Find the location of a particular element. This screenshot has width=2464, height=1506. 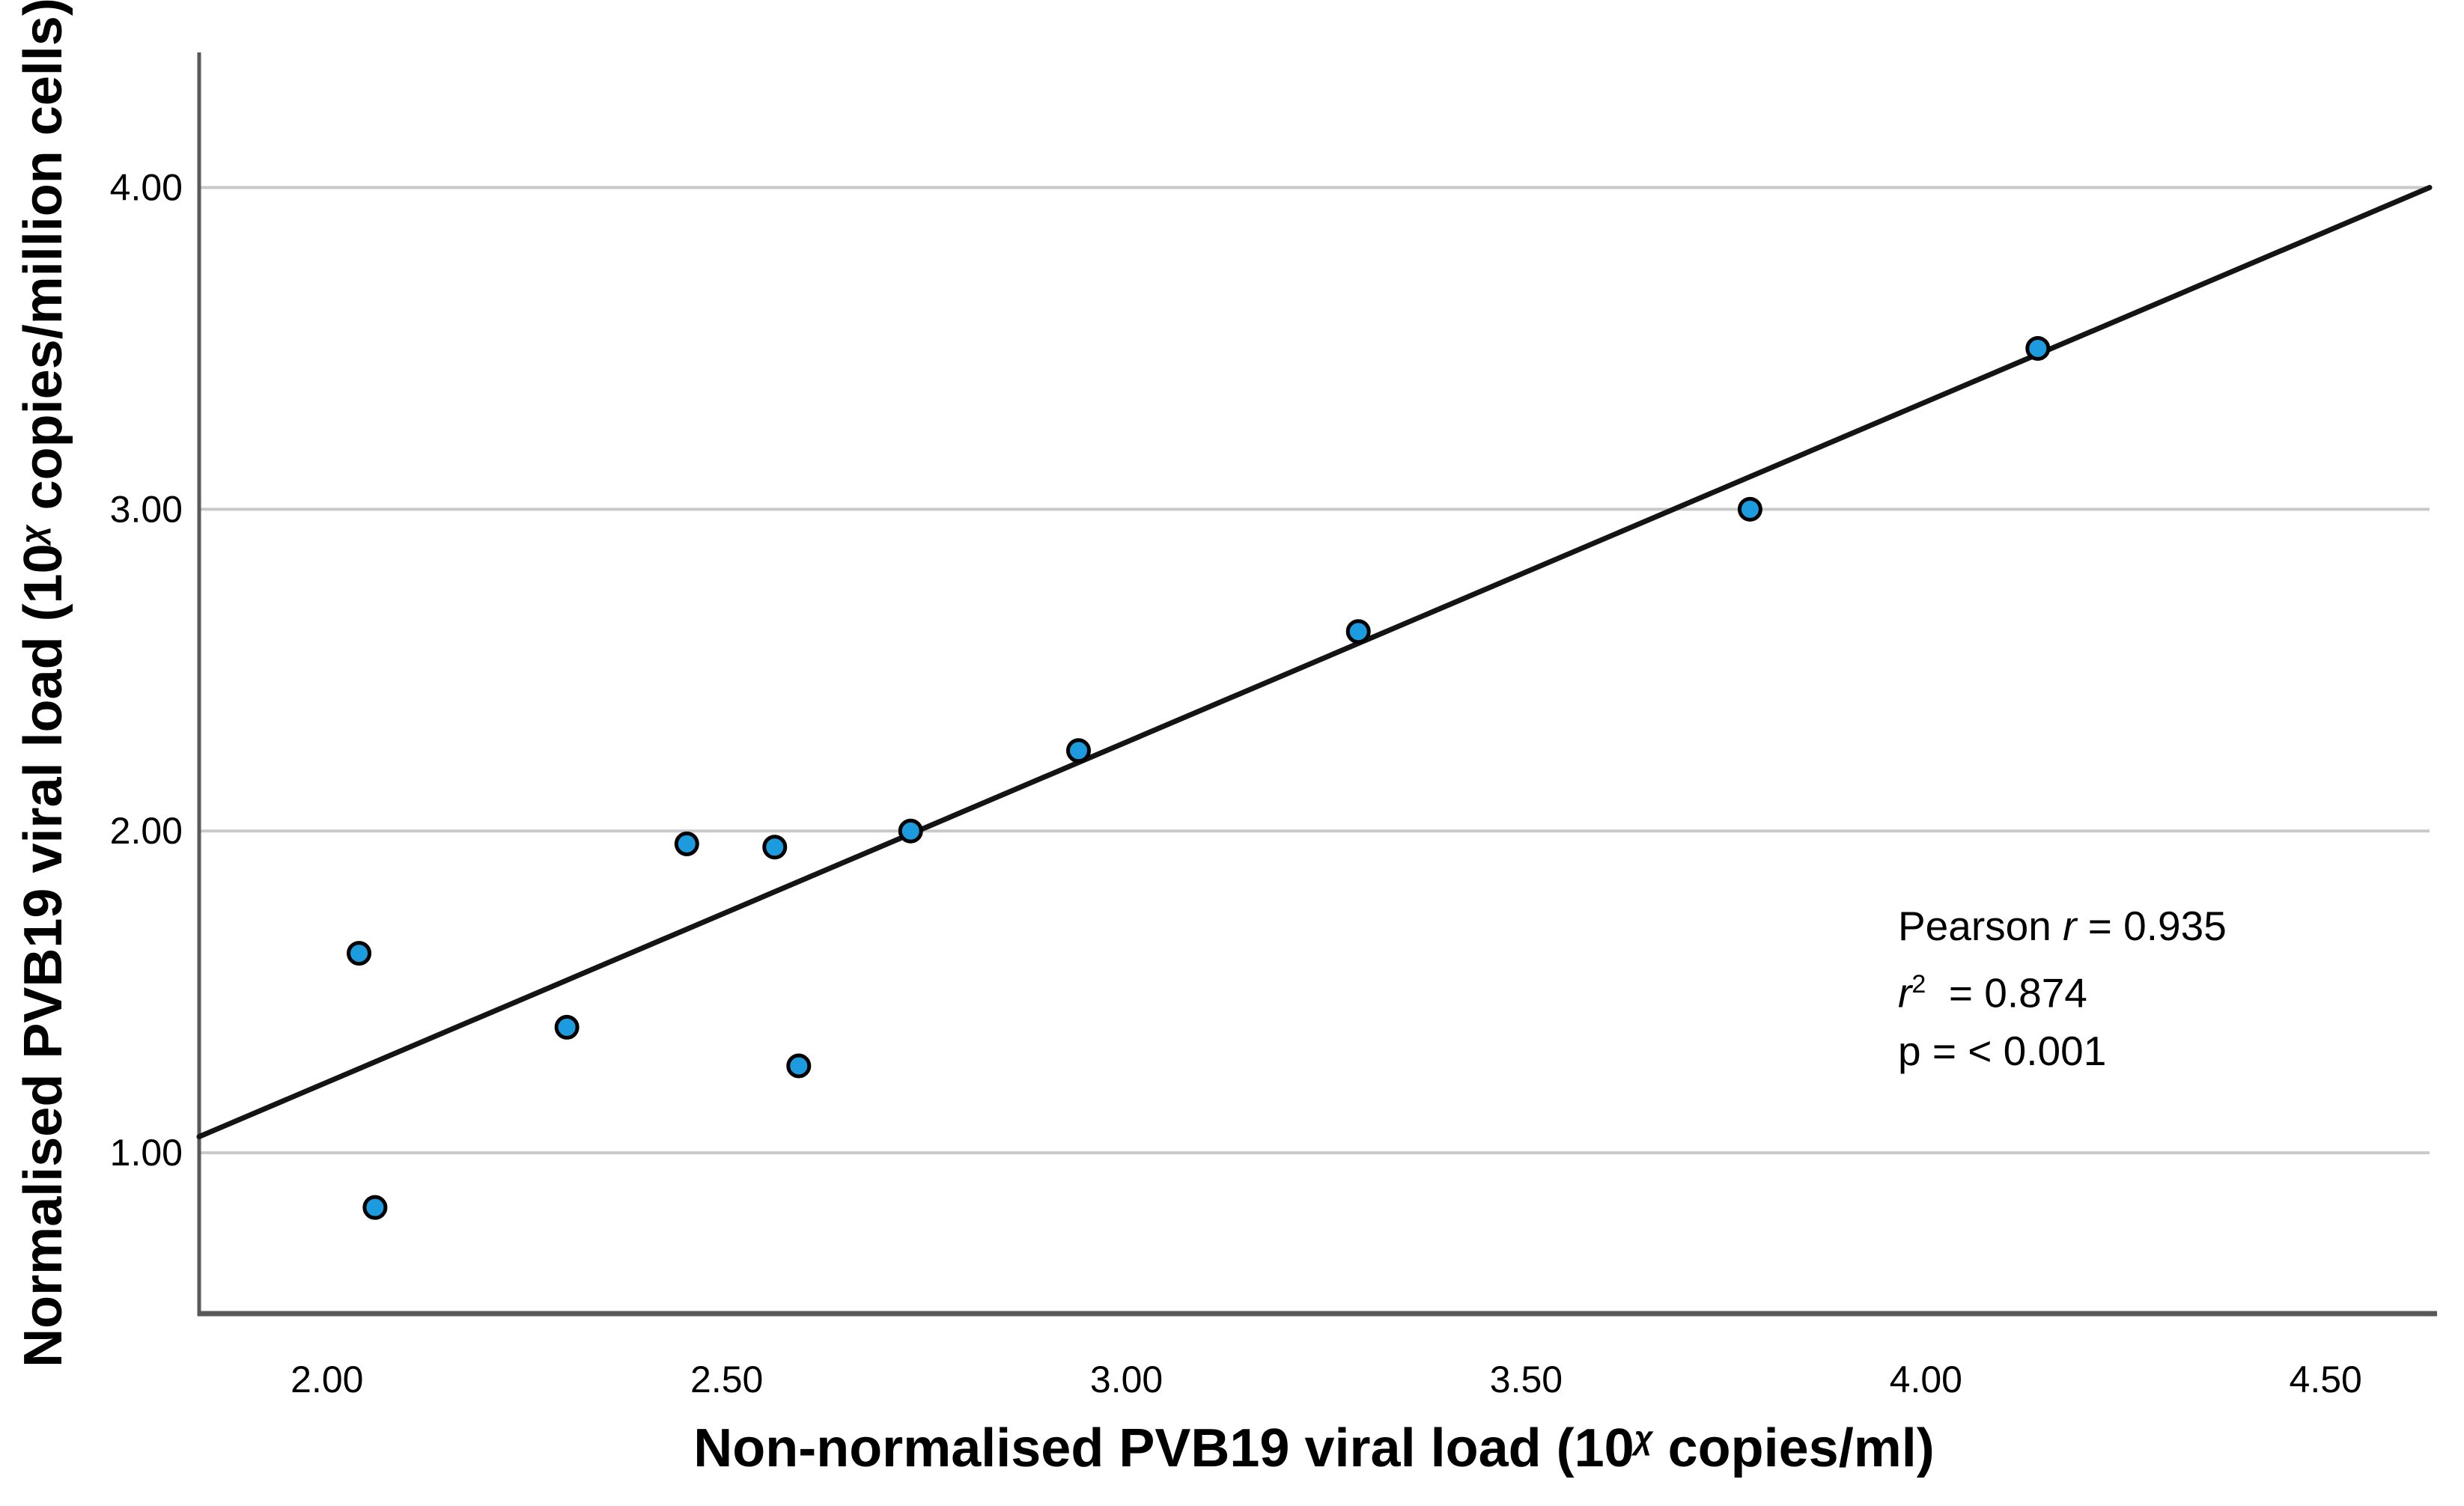

x-tick-label: 2.50 is located at coordinates (726, 1379).